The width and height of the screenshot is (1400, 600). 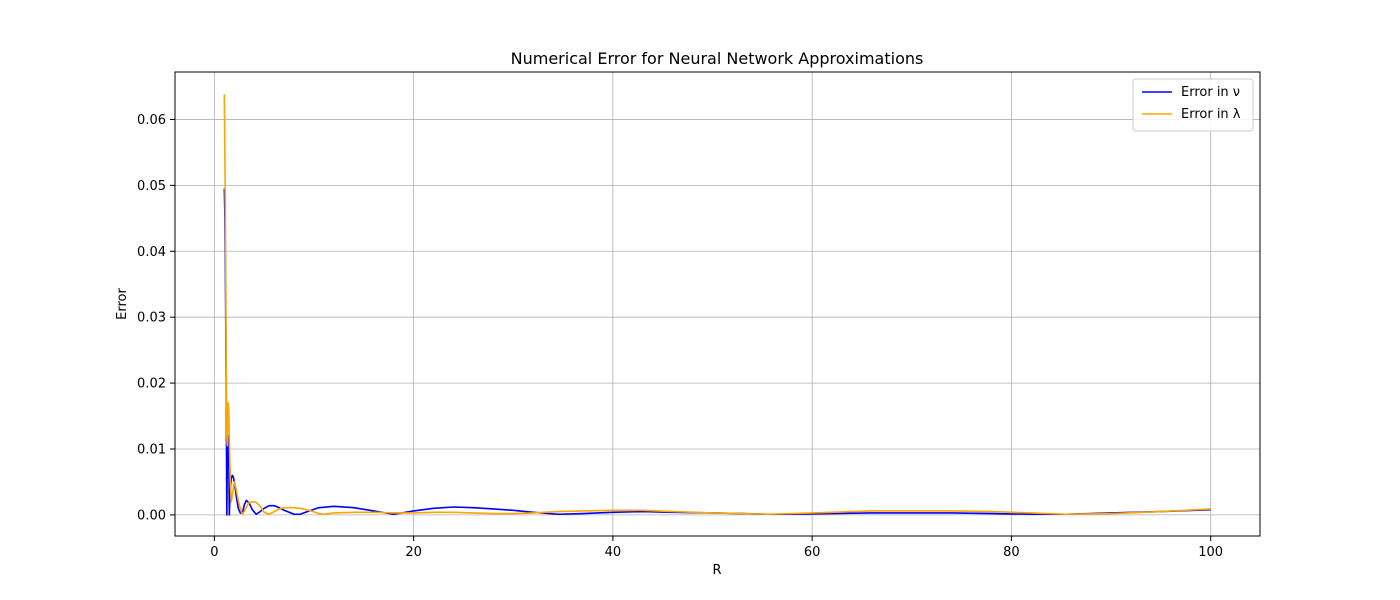 What do you see at coordinates (214, 552) in the screenshot?
I see `x-tick-label: 0` at bounding box center [214, 552].